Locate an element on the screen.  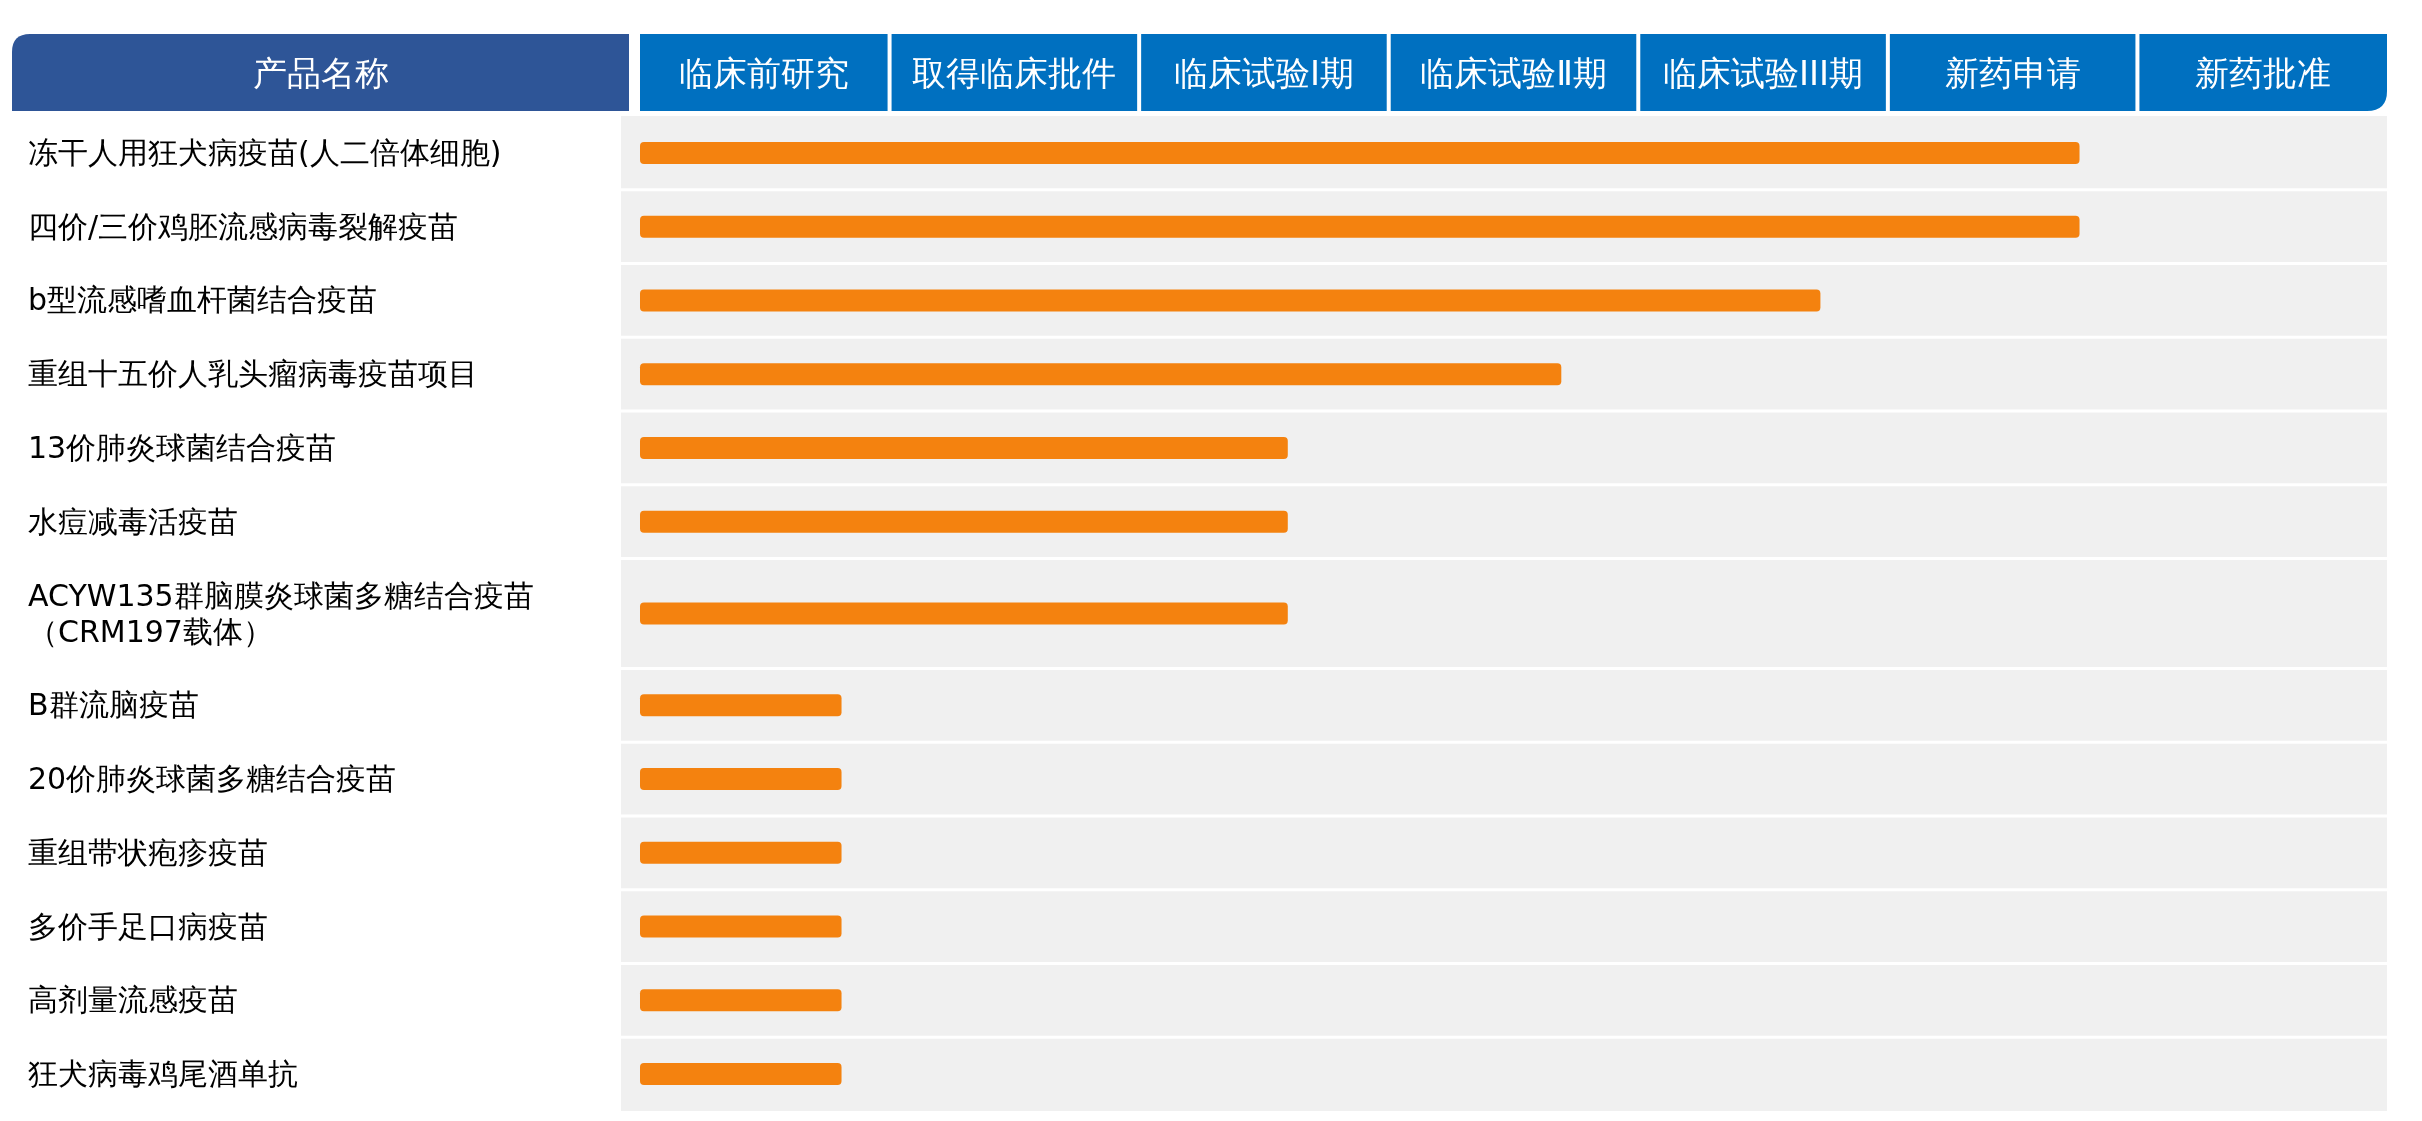
text: 新药申请 is located at coordinates (2012, 72).